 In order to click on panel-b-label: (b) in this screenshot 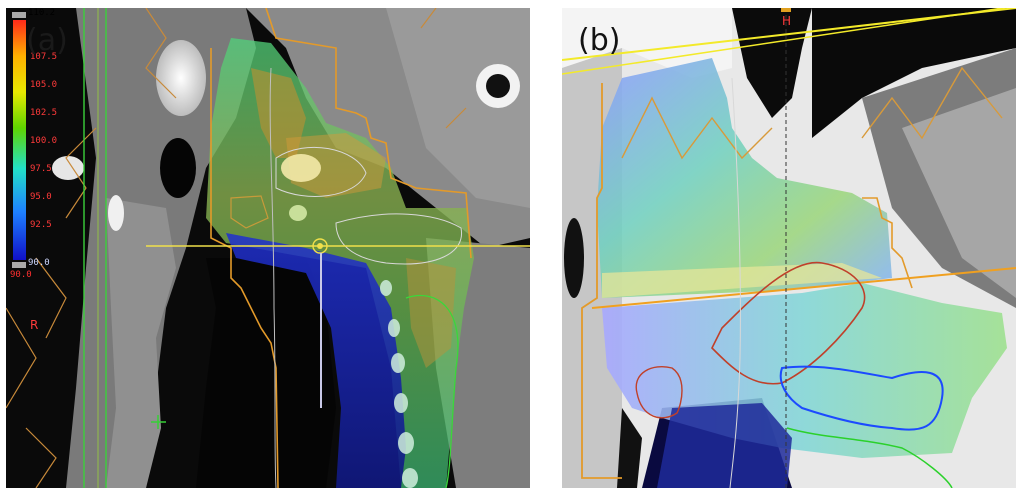, I will do `click(599, 40)`.